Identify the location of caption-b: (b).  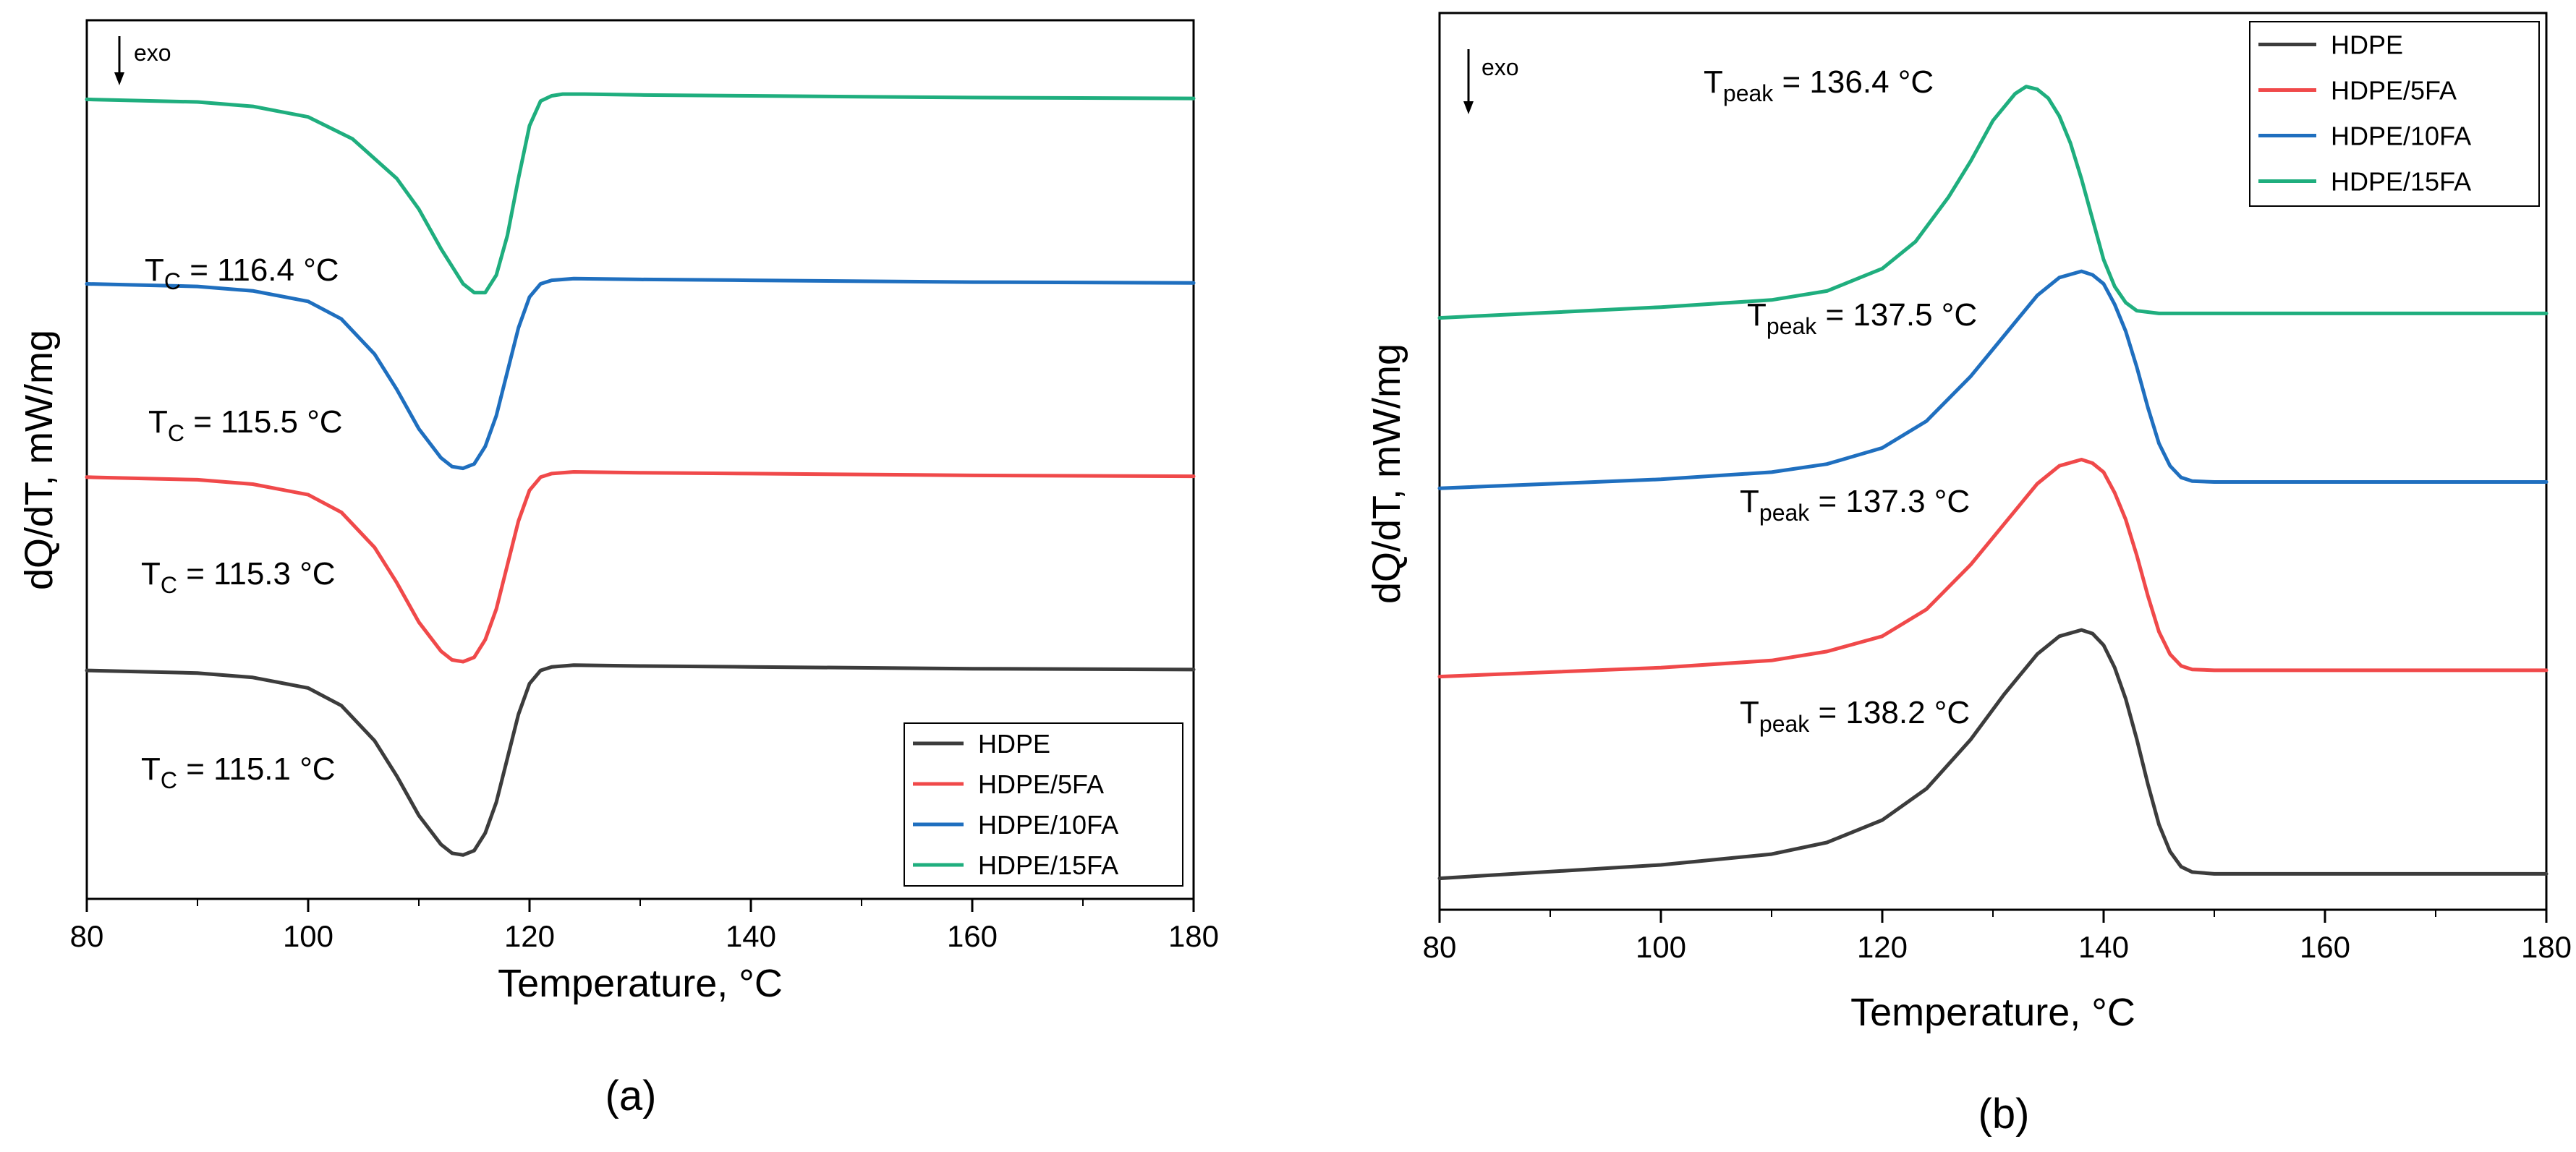
(2004, 1114).